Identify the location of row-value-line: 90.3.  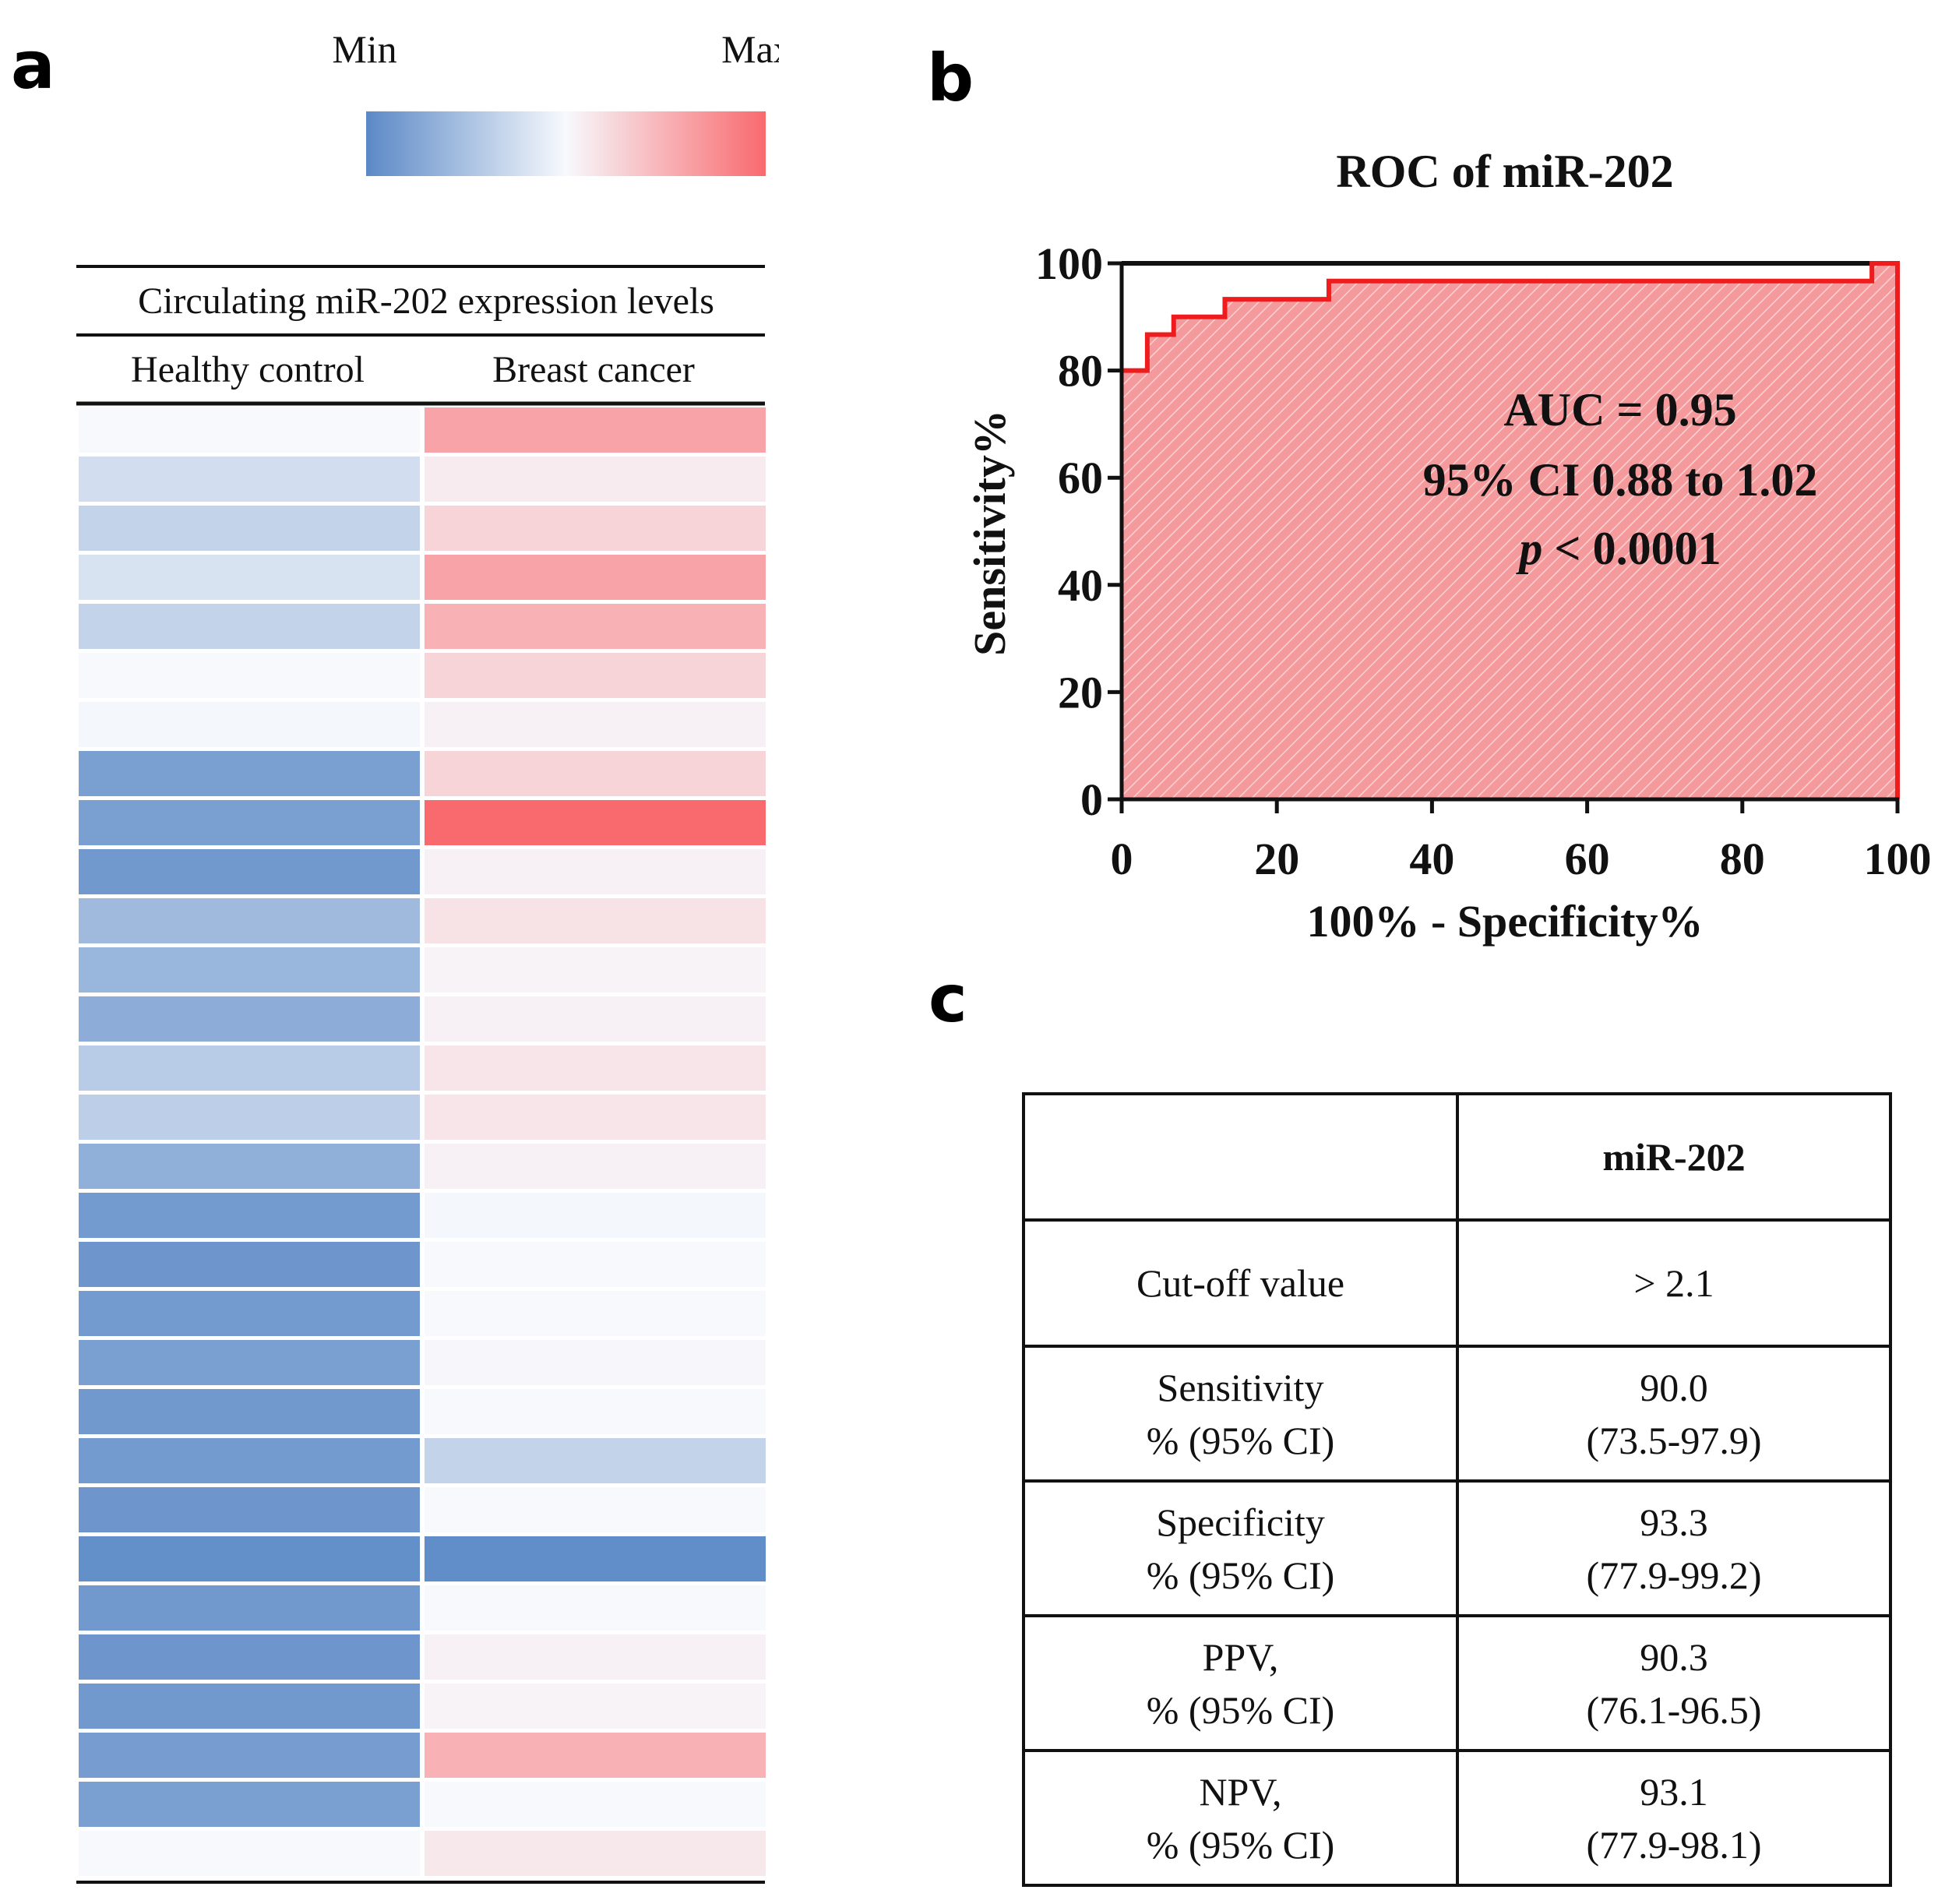
(1674, 1656).